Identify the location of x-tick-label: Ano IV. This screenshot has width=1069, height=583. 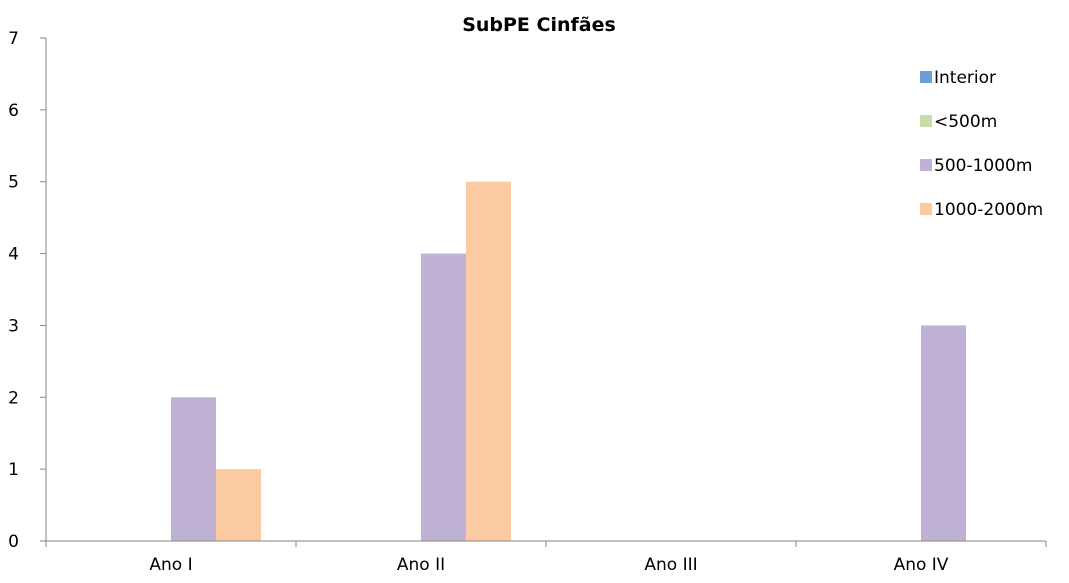
(921, 565).